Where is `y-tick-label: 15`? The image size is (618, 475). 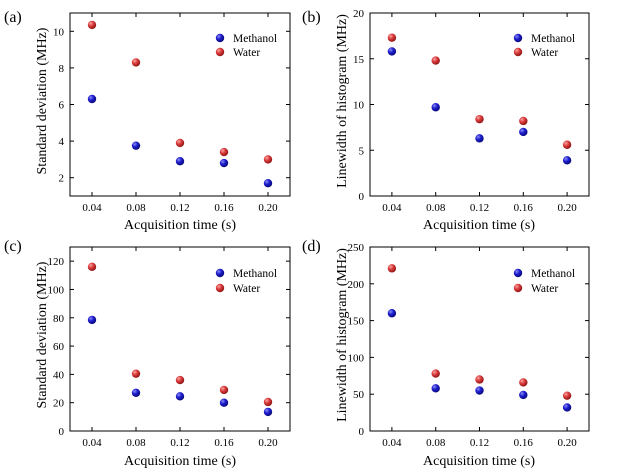 y-tick-label: 15 is located at coordinates (359, 60).